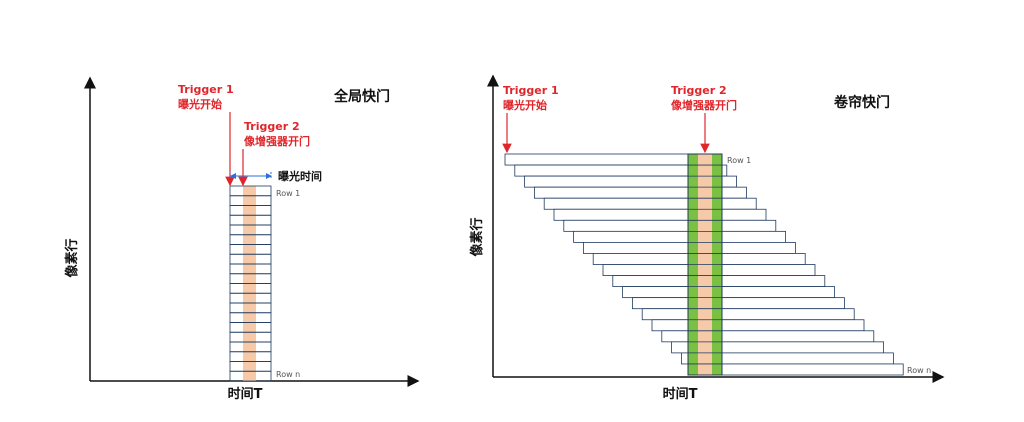  Describe the element at coordinates (531, 90) in the screenshot. I see `right-trigger1-label: Trigger 1` at that location.